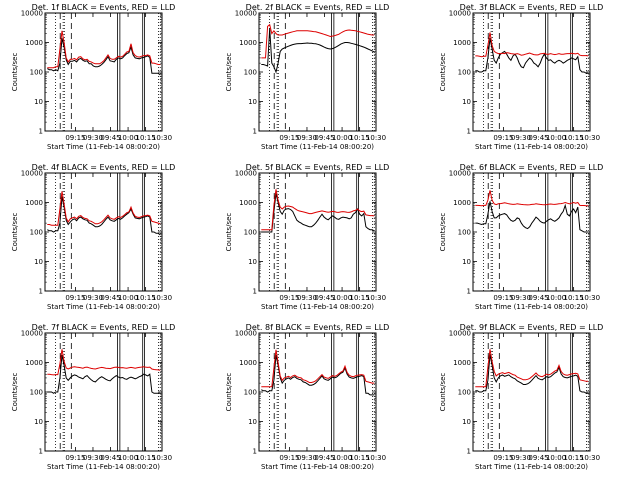 The height and width of the screenshot is (480, 640). What do you see at coordinates (532, 7) in the screenshot?
I see `panel-title: Det. 3f BLACK = Events, RED = LLD` at bounding box center [532, 7].